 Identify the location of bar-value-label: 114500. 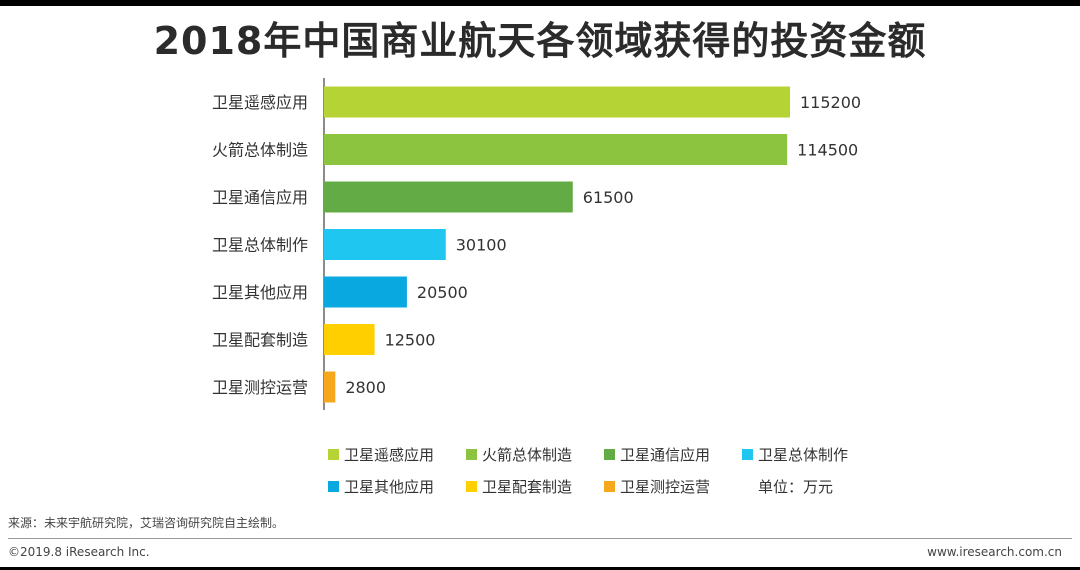
(827, 150).